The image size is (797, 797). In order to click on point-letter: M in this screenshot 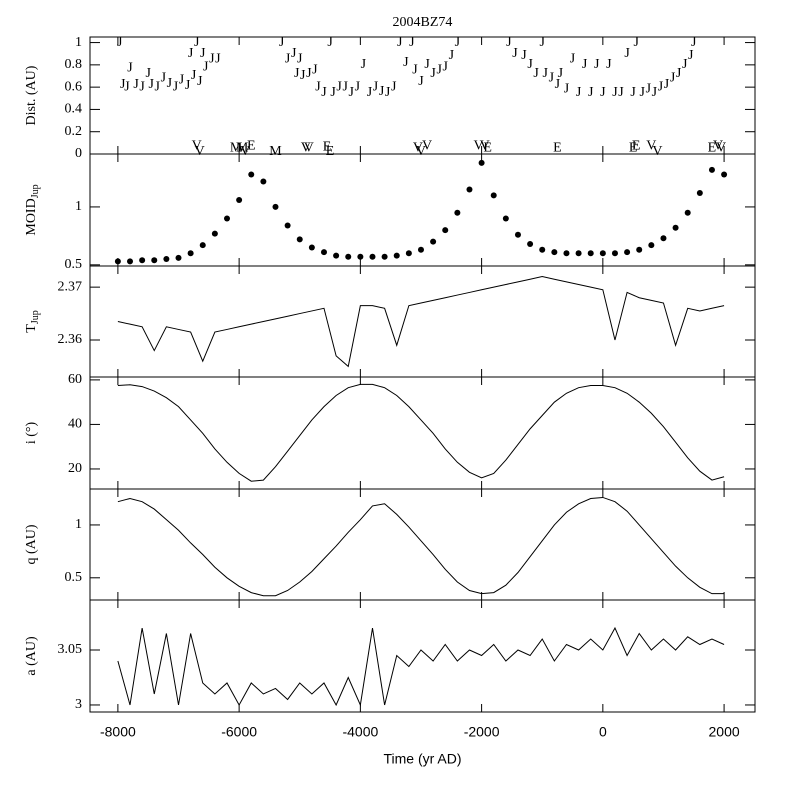, I will do `click(242, 148)`.